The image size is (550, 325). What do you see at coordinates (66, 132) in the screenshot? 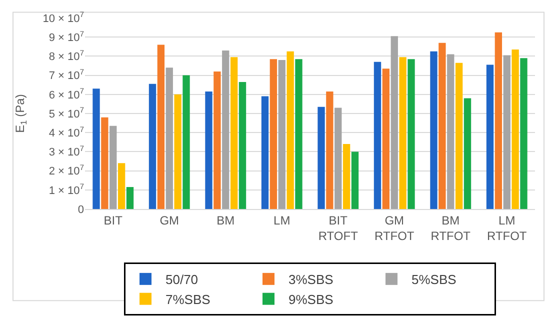
I see `y-tick-label: 4 × 10$^{7}$` at bounding box center [66, 132].